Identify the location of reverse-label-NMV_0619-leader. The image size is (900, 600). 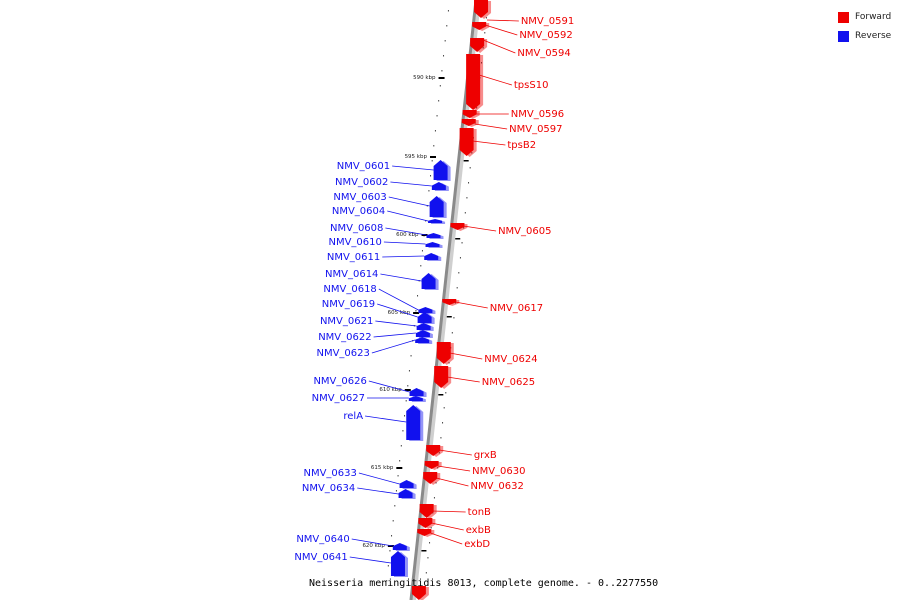
(397, 310).